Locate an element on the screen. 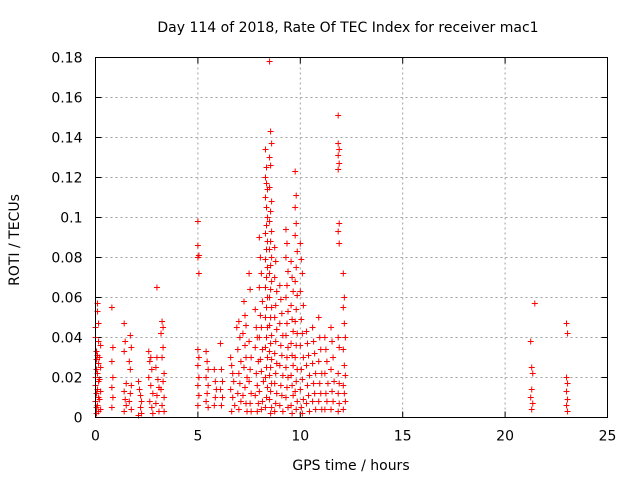 This screenshot has width=640, height=480. y-tick-label: 0.16 is located at coordinates (66, 99).